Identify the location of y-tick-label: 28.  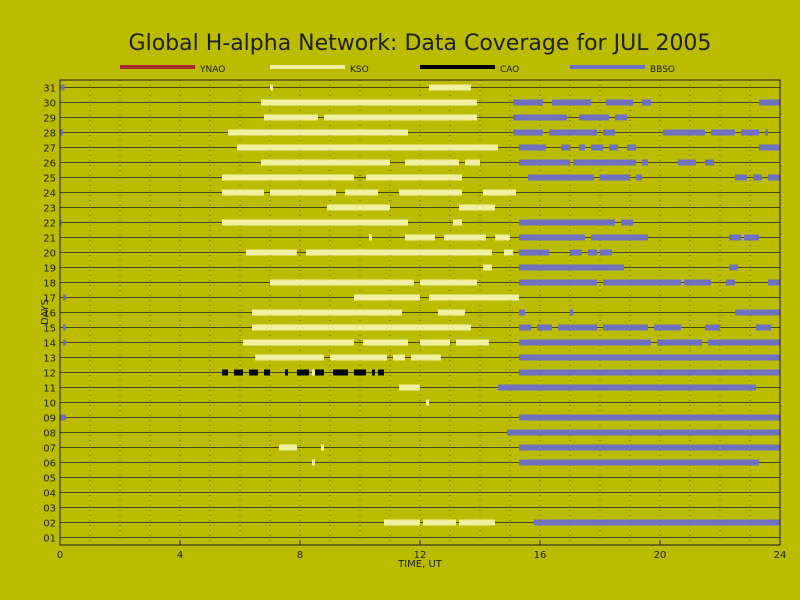
(49, 134).